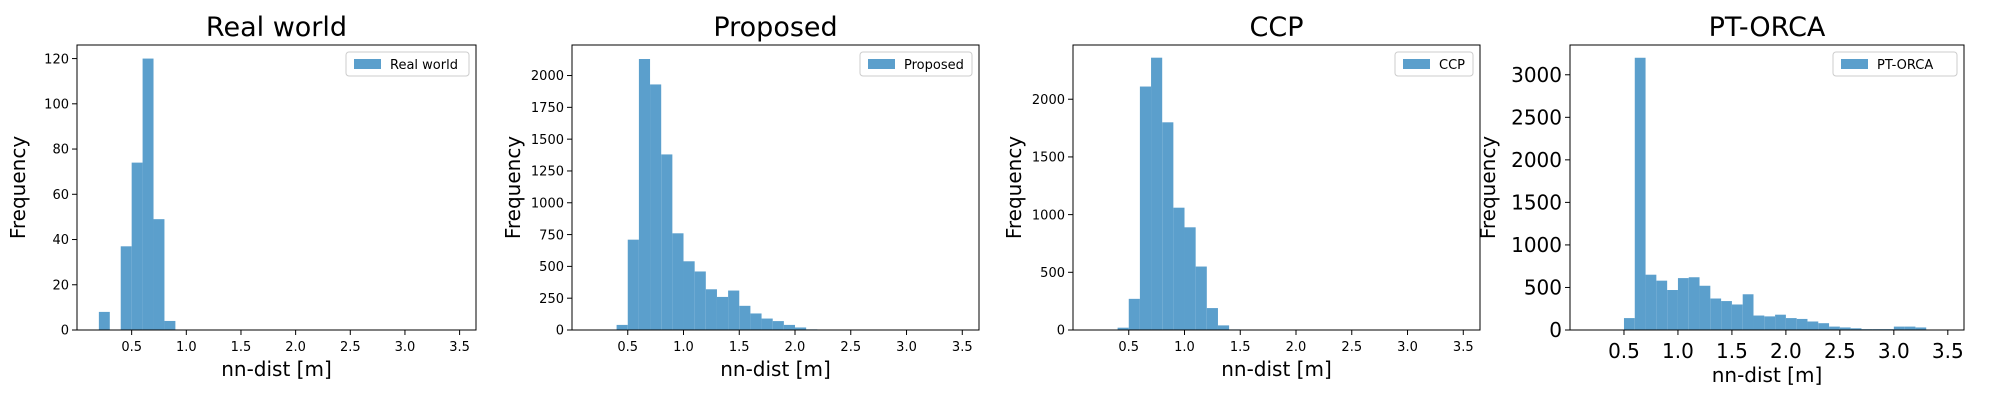 This screenshot has width=2000, height=400. I want to click on legend: Proposed, so click(916, 64).